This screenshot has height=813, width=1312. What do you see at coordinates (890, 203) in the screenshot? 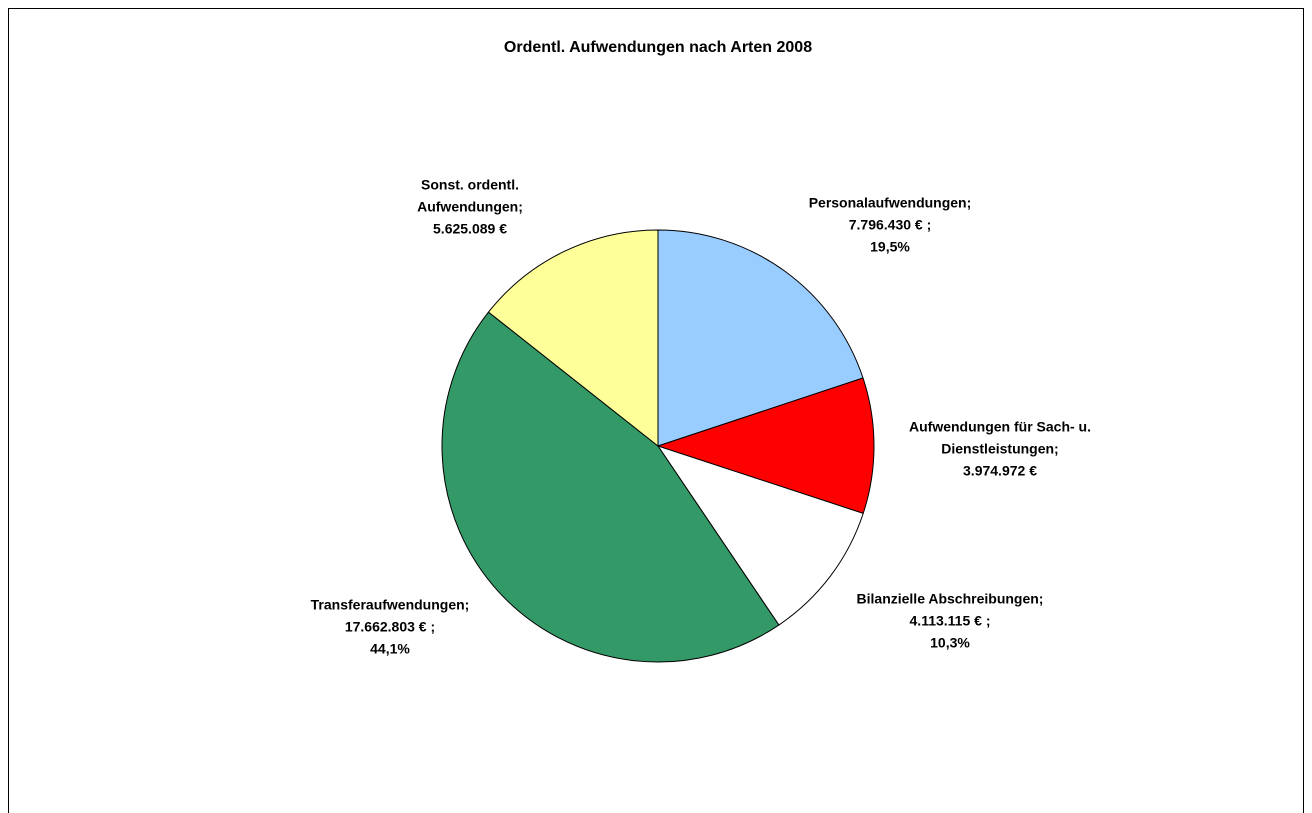
I see `data-label: Personalaufwendungen;` at bounding box center [890, 203].